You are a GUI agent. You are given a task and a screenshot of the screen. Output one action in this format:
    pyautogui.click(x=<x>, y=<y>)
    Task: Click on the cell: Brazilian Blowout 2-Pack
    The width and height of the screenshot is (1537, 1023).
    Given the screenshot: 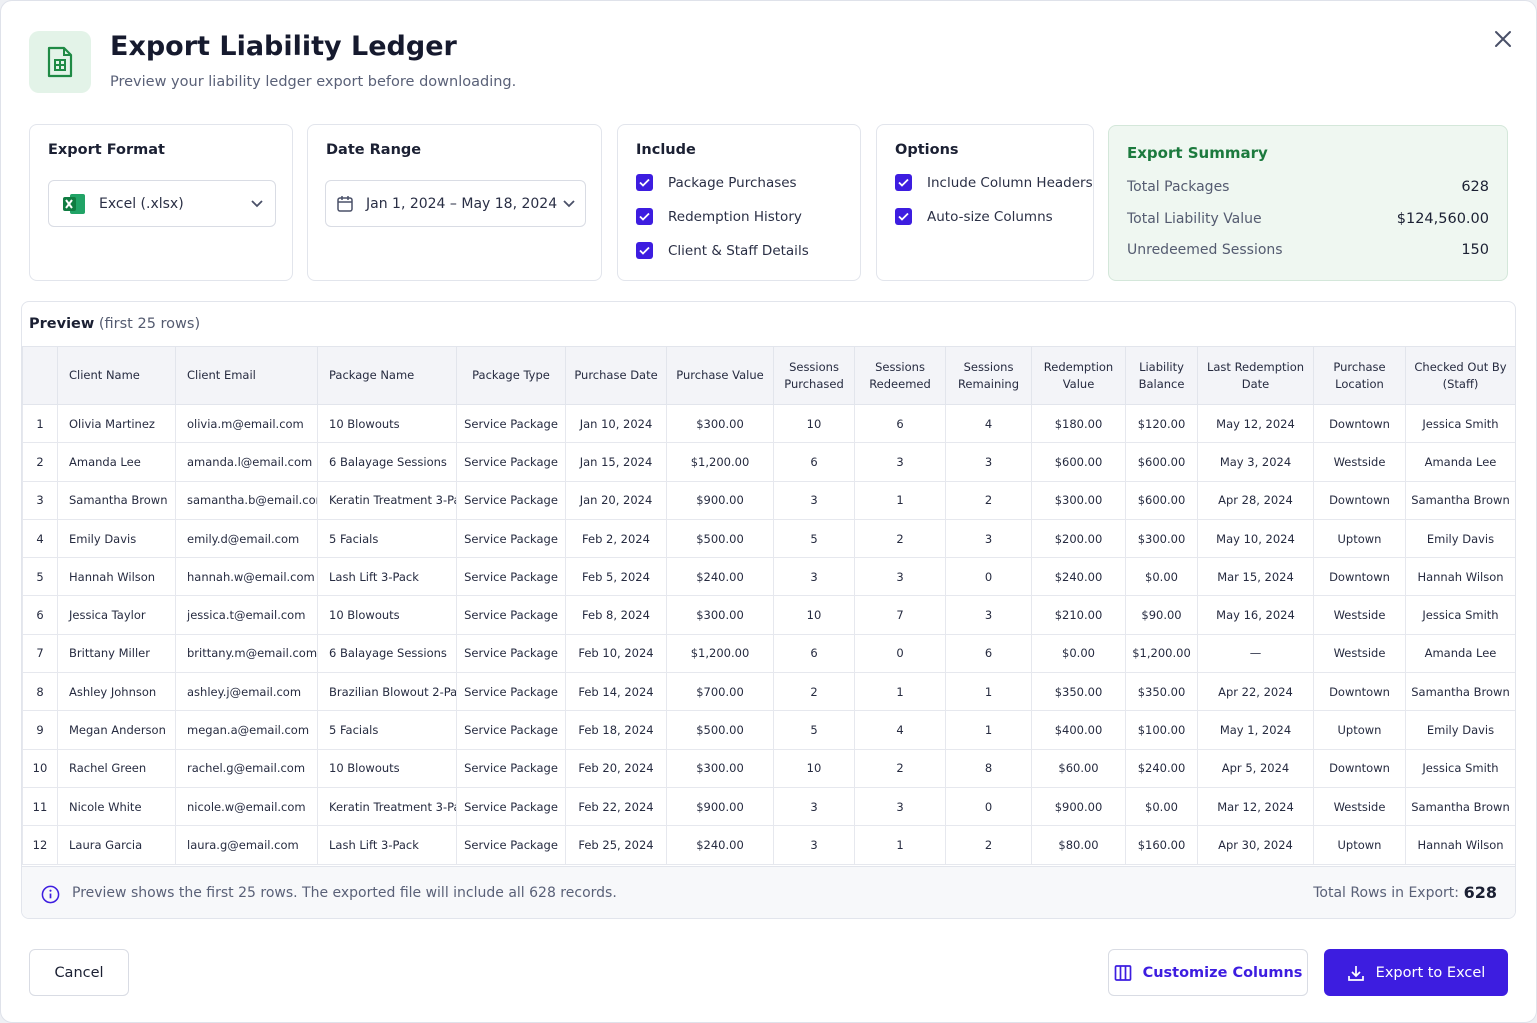 What is the action you would take?
    pyautogui.click(x=387, y=692)
    